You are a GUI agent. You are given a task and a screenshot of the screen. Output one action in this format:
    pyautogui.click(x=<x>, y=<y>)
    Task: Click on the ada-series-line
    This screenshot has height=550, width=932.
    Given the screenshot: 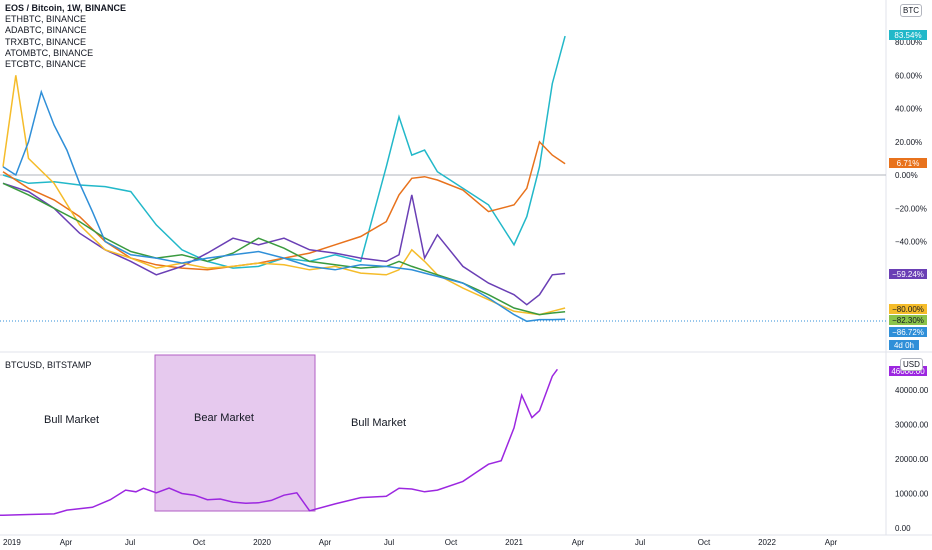 What is the action you would take?
    pyautogui.click(x=284, y=205)
    